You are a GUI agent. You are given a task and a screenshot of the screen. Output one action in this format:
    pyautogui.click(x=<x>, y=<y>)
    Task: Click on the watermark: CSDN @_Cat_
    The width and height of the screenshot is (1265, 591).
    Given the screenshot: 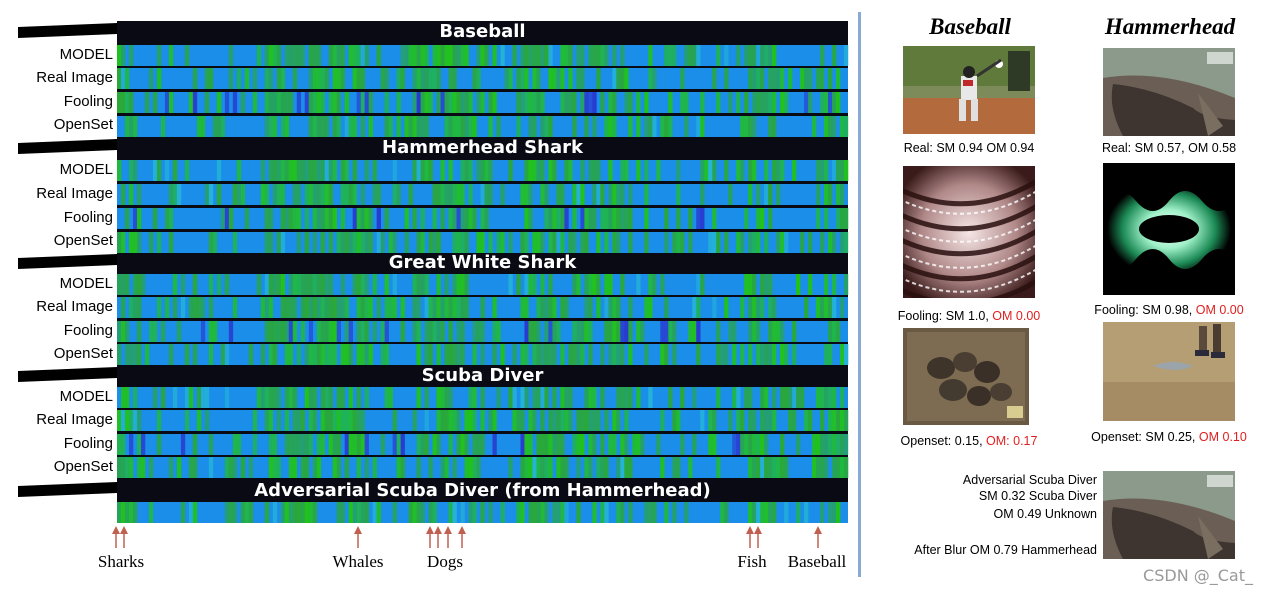 What is the action you would take?
    pyautogui.click(x=1198, y=575)
    